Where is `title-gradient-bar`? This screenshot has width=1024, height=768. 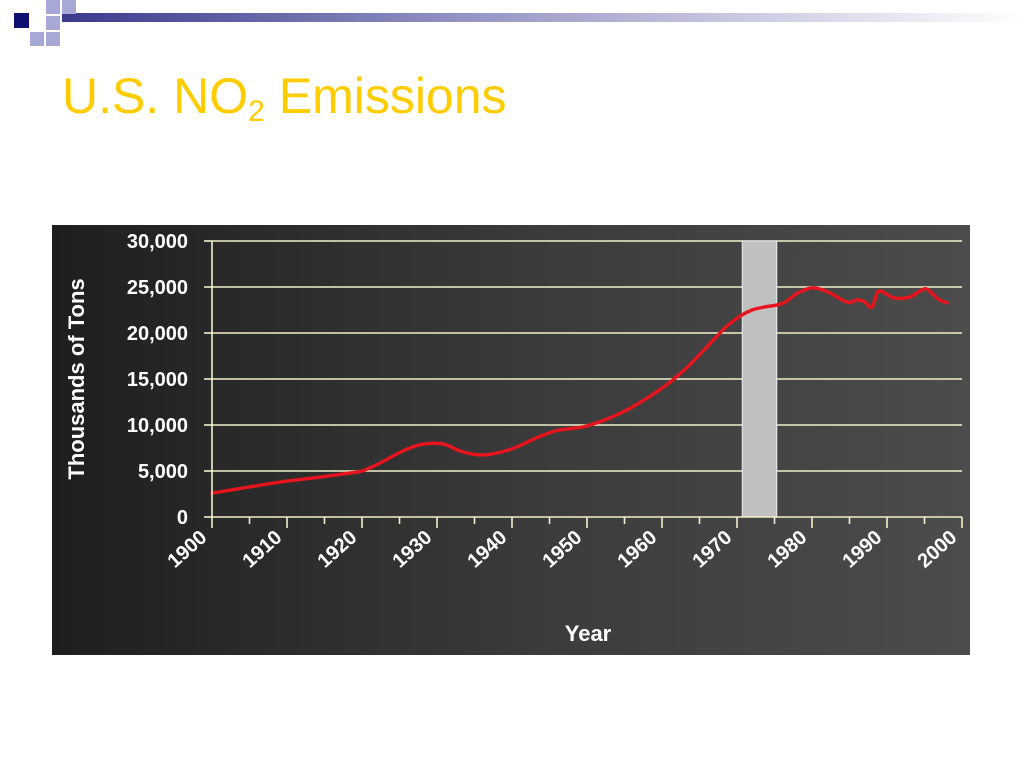 title-gradient-bar is located at coordinates (543, 17).